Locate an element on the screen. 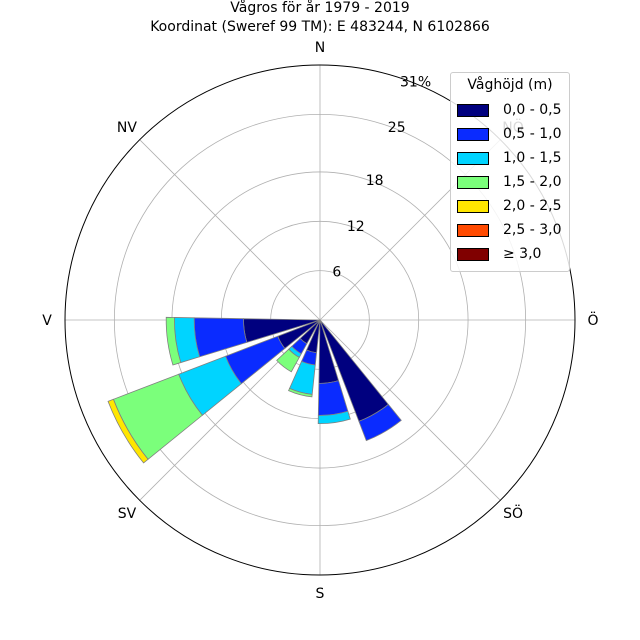 This screenshot has height=640, width=640. direction-label: Ö is located at coordinates (592, 320).